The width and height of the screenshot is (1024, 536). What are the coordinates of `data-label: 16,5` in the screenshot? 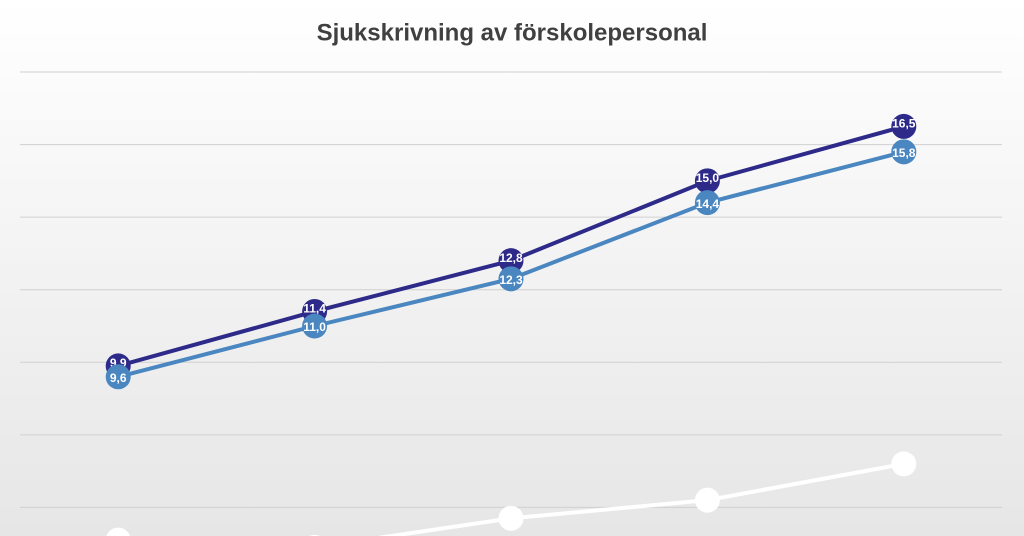 It's located at (904, 124).